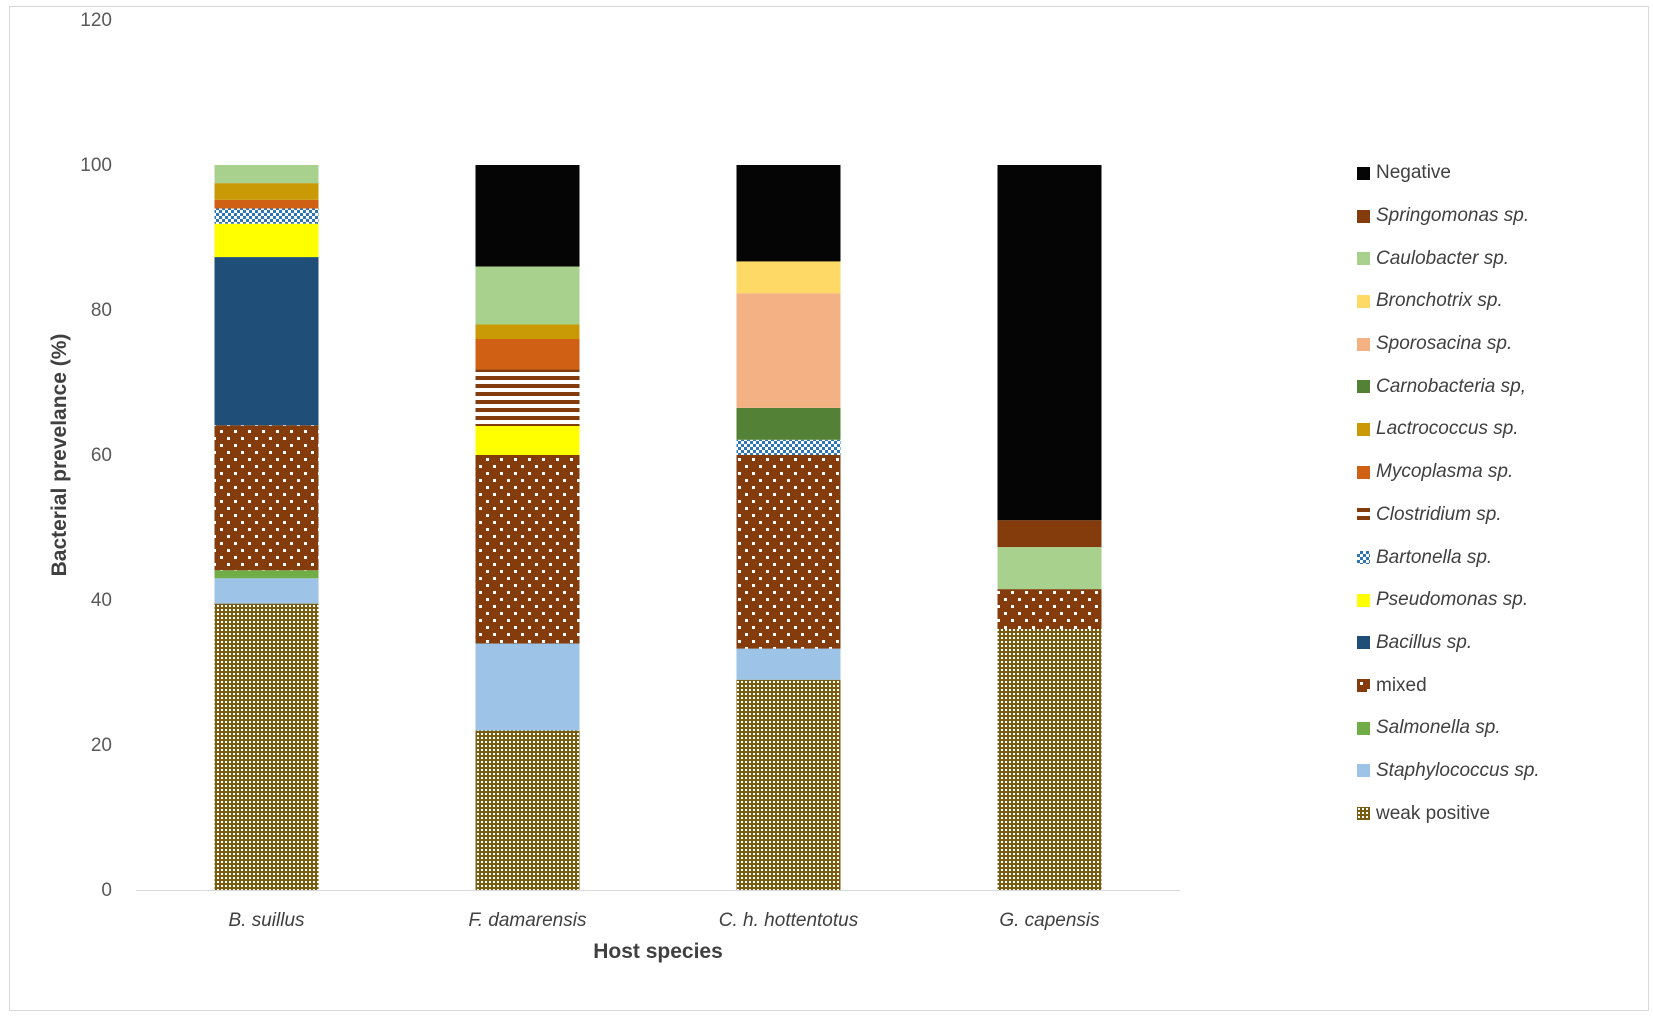  I want to click on legend-item: Bronchotrix sp., so click(1502, 301).